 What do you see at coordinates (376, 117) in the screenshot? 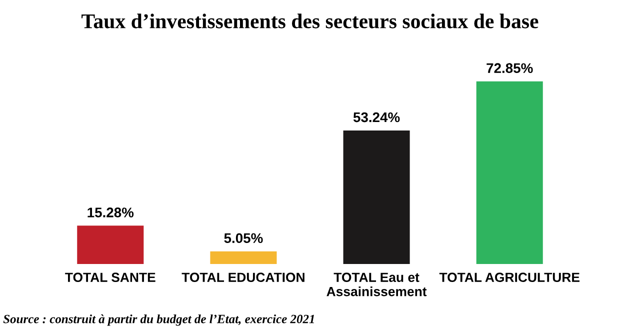
I see `data-label: 53.24%` at bounding box center [376, 117].